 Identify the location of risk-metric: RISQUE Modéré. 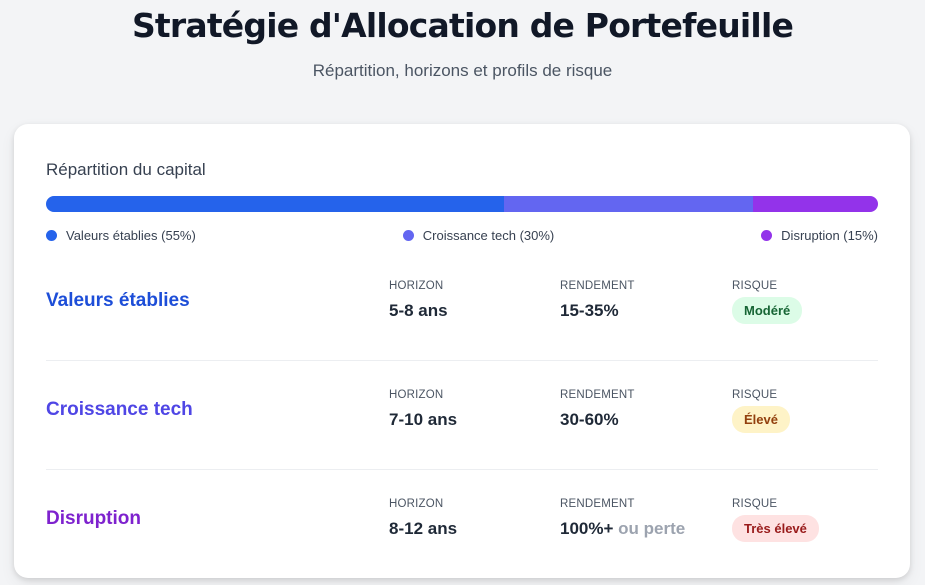
(767, 301).